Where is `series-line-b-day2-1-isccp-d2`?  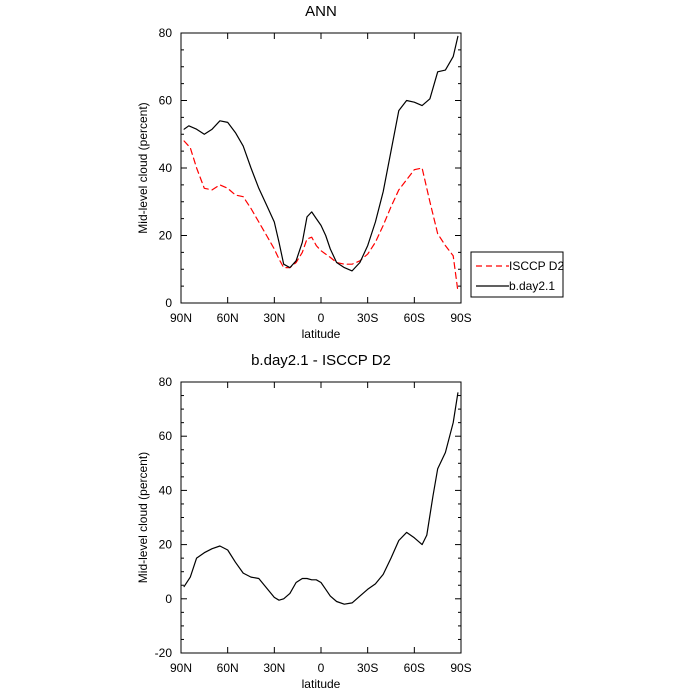 series-line-b-day2-1-isccp-d2 is located at coordinates (321, 498).